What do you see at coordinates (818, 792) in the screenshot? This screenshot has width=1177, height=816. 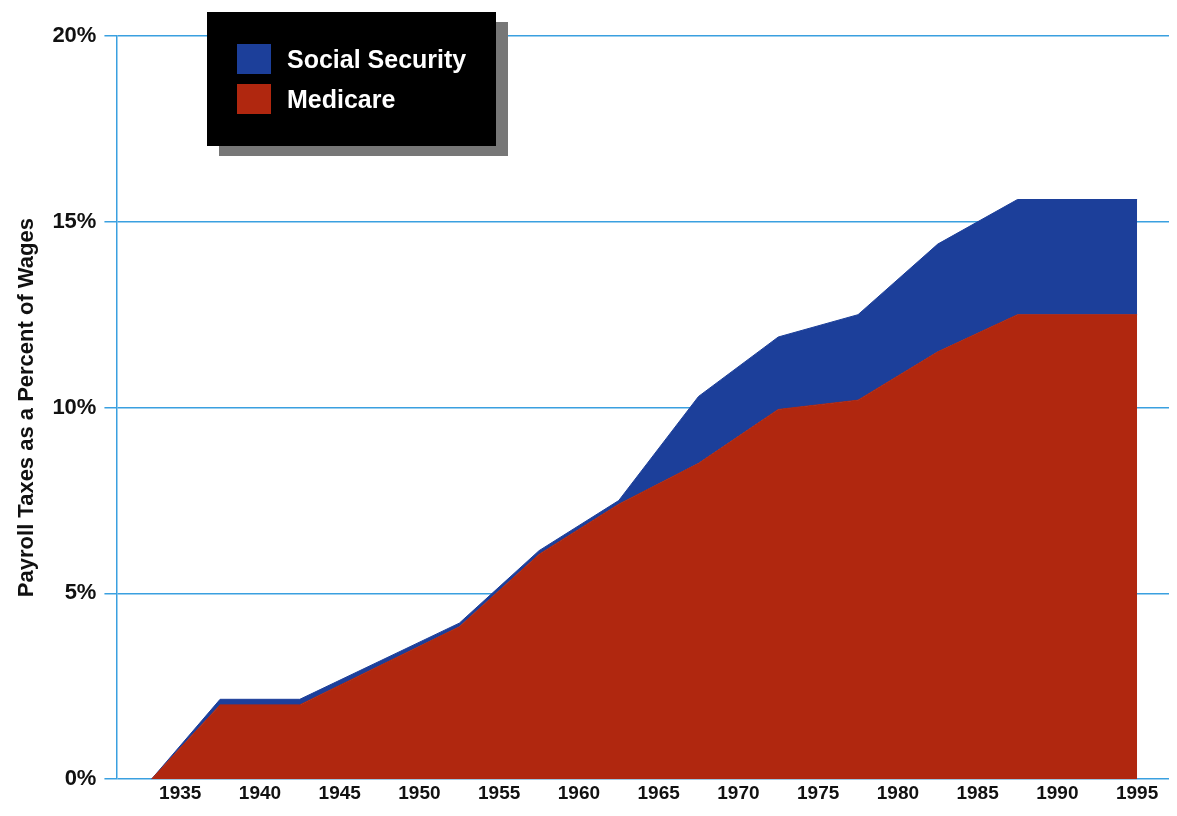 I see `x-tick-label: 1975` at bounding box center [818, 792].